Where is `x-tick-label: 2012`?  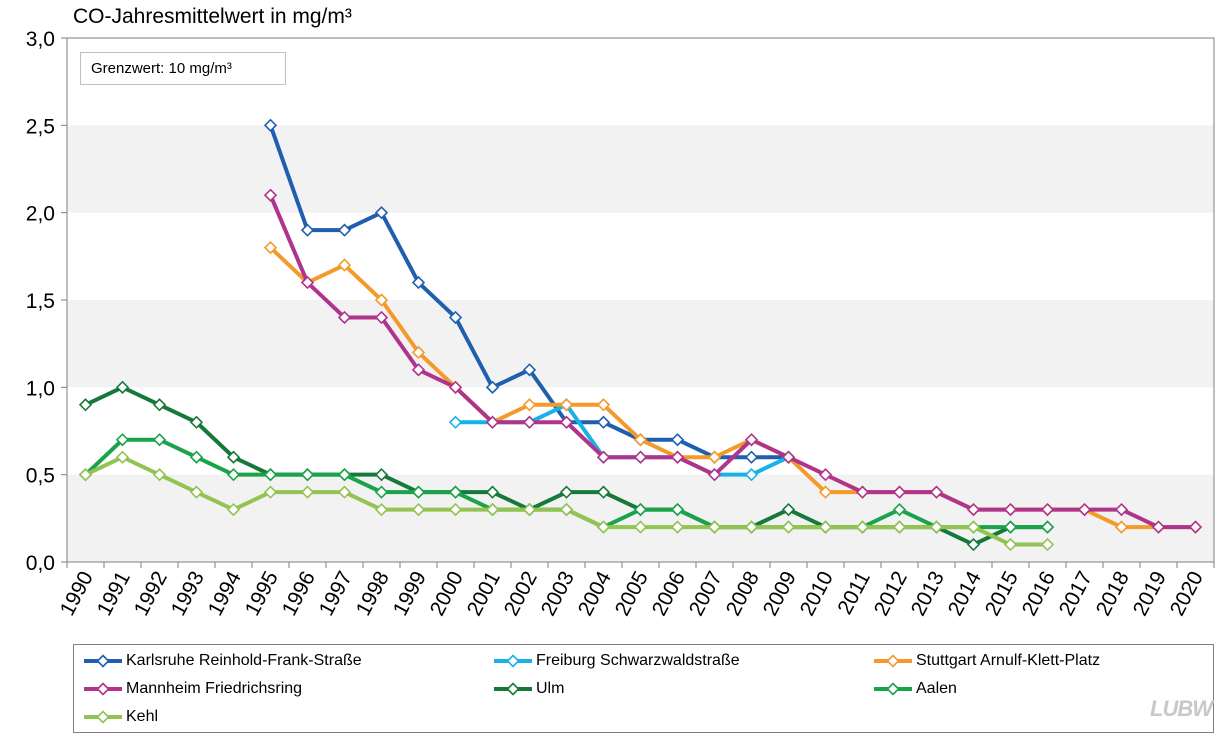
x-tick-label: 2012 is located at coordinates (891, 594).